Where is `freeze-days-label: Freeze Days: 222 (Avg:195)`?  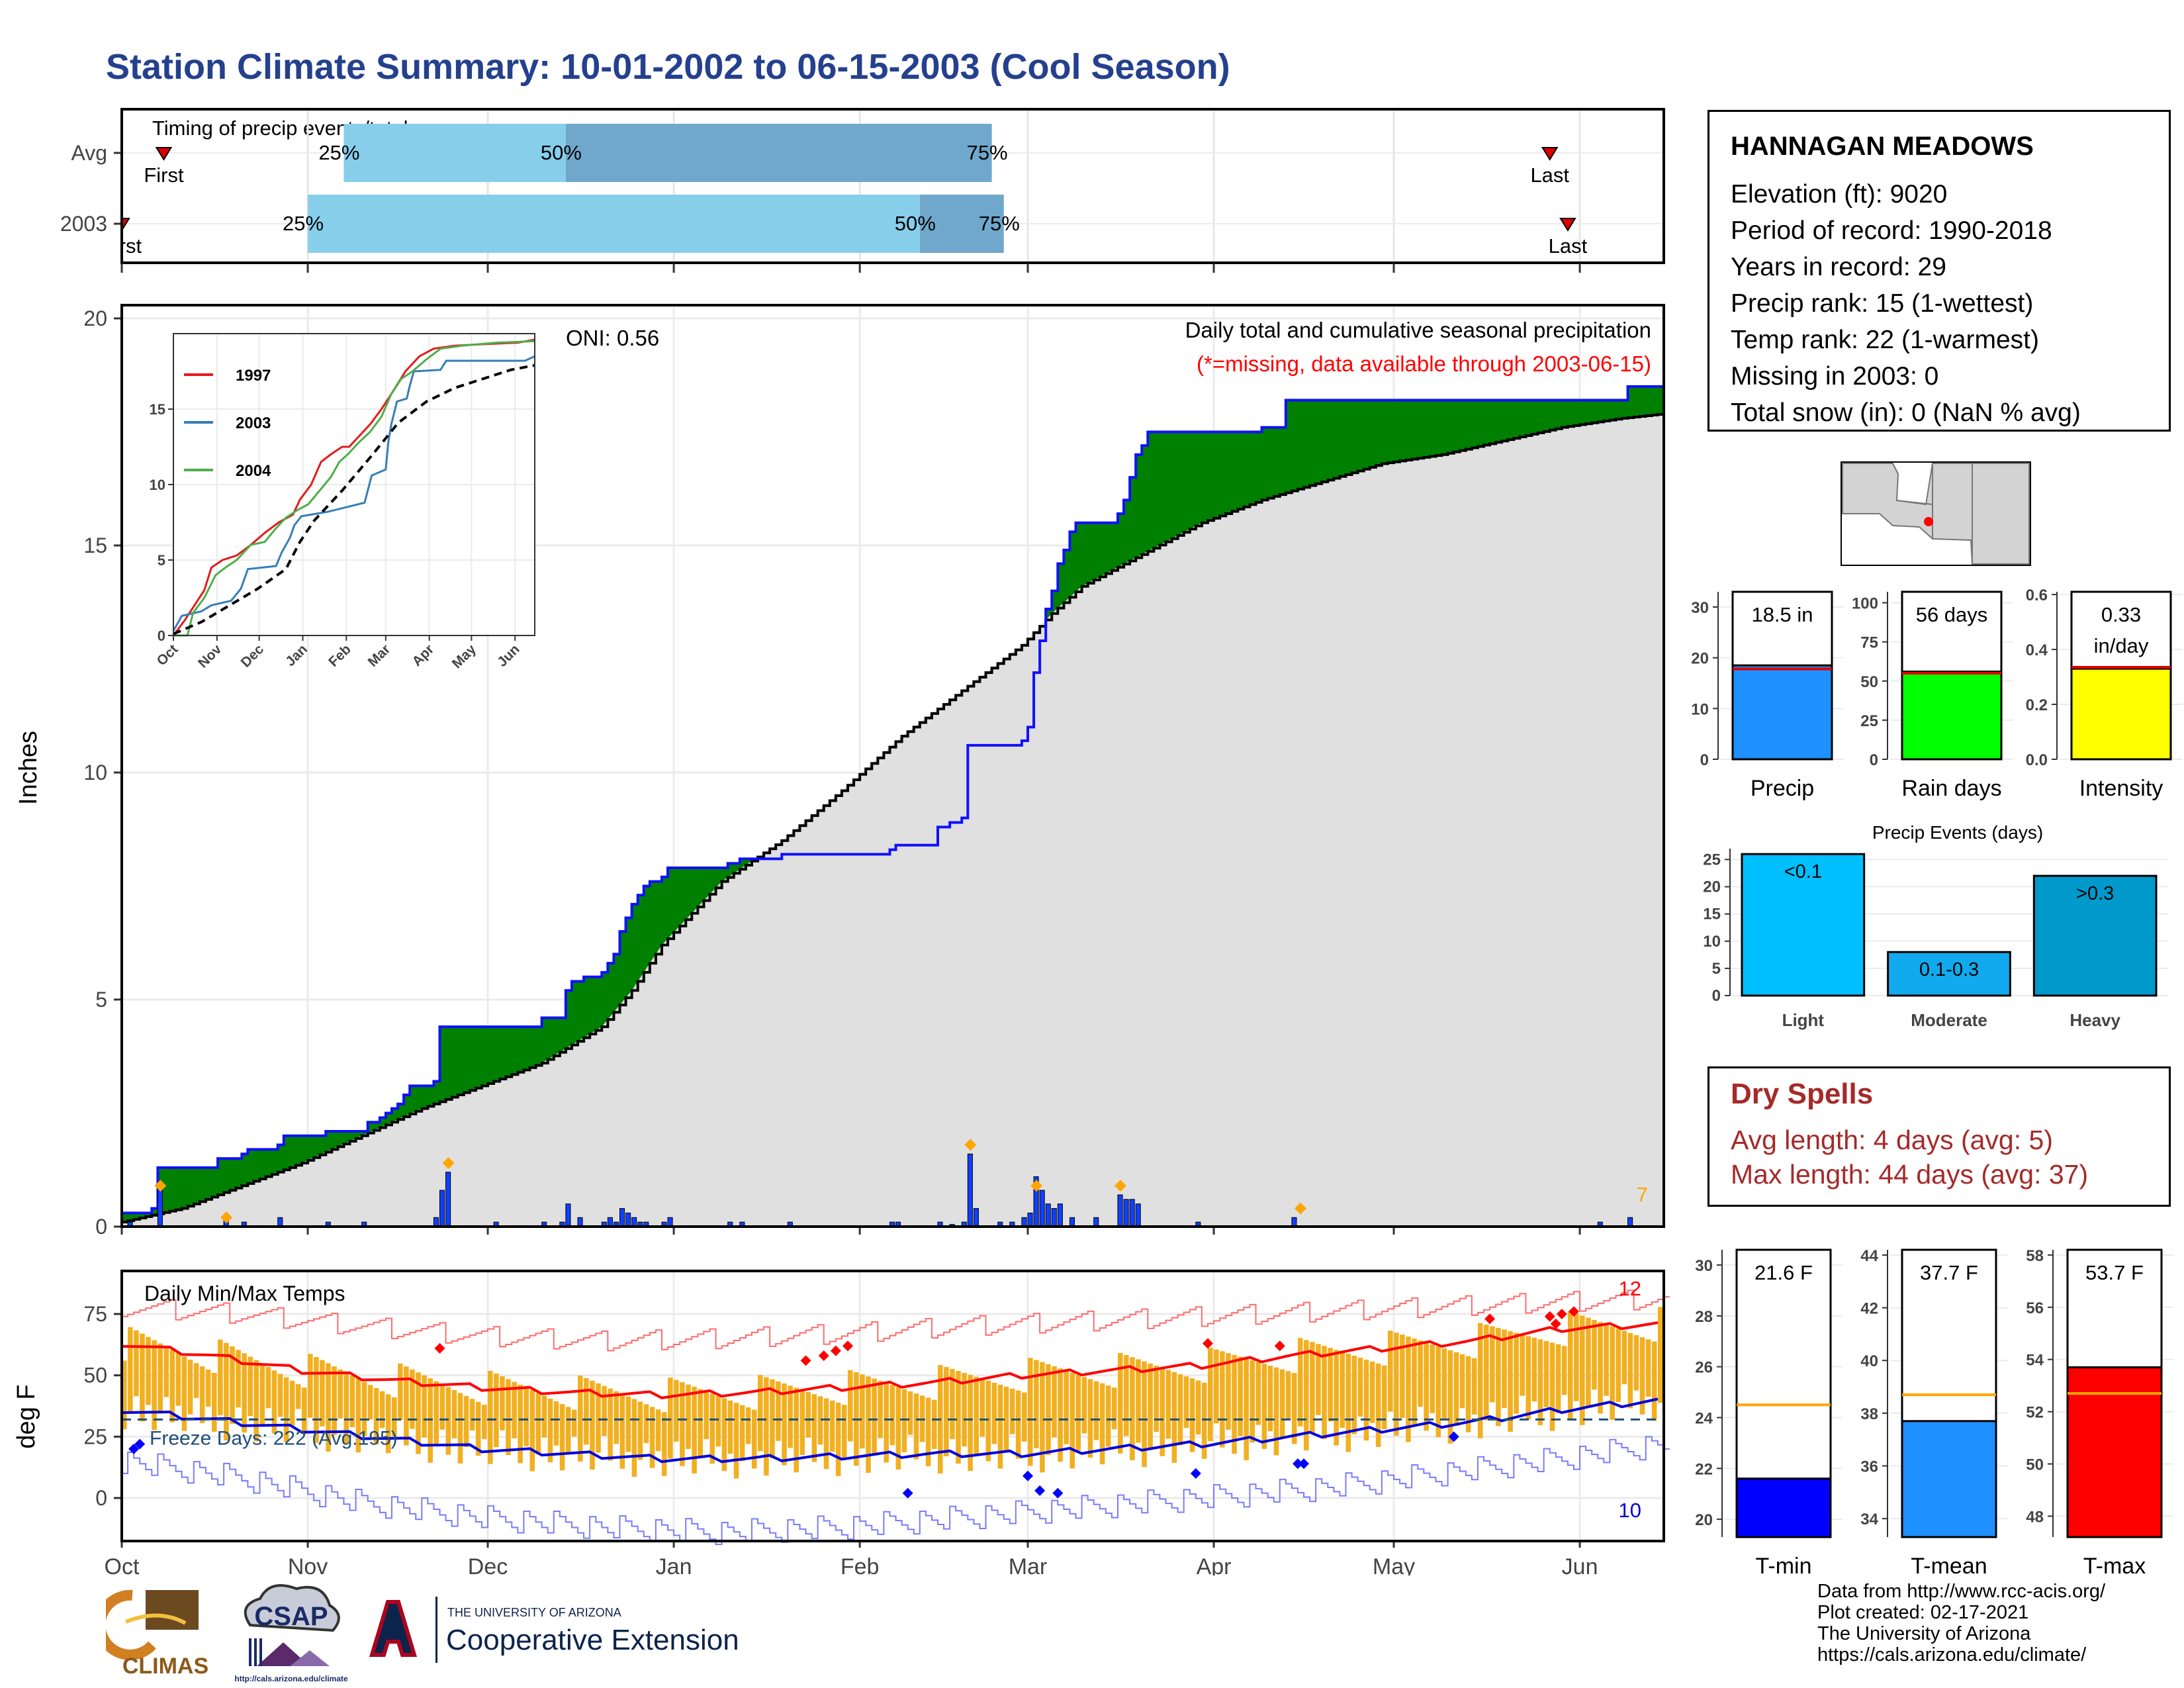 freeze-days-label: Freeze Days: 222 (Avg:195) is located at coordinates (274, 1438).